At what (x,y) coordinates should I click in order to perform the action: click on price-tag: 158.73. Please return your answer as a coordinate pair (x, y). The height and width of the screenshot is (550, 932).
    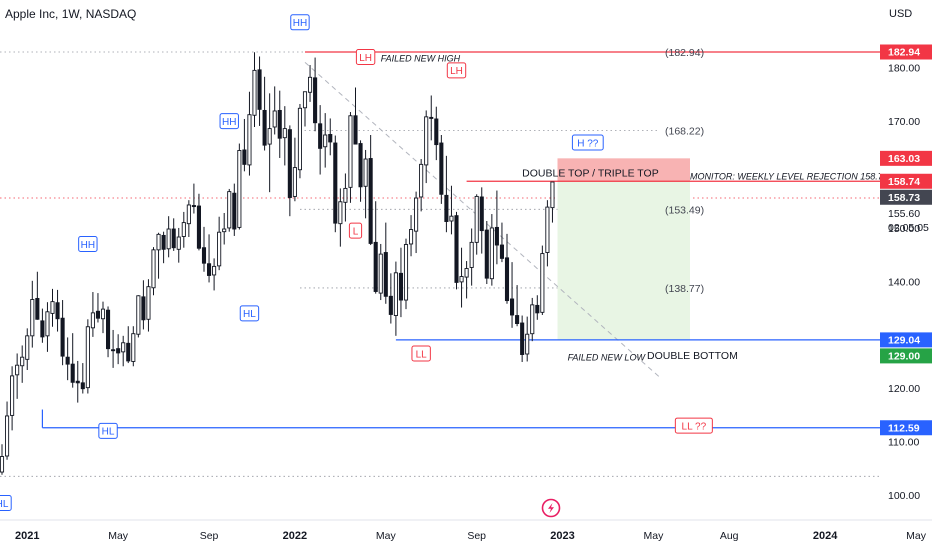
    Looking at the image, I should click on (906, 197).